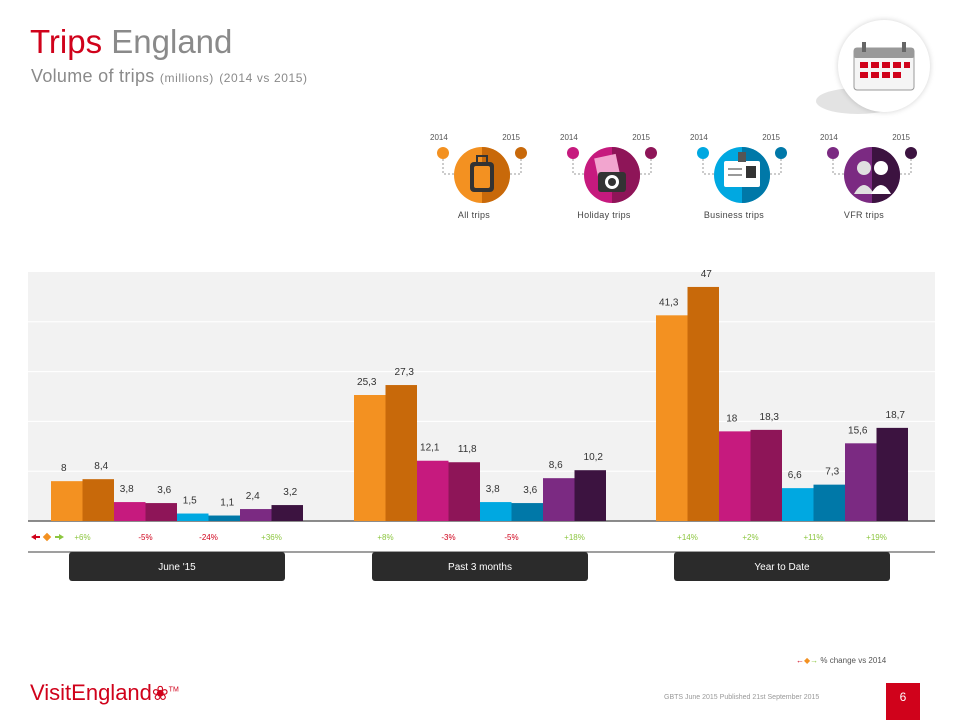  I want to click on legend-business-trips-graphic, so click(742, 175).